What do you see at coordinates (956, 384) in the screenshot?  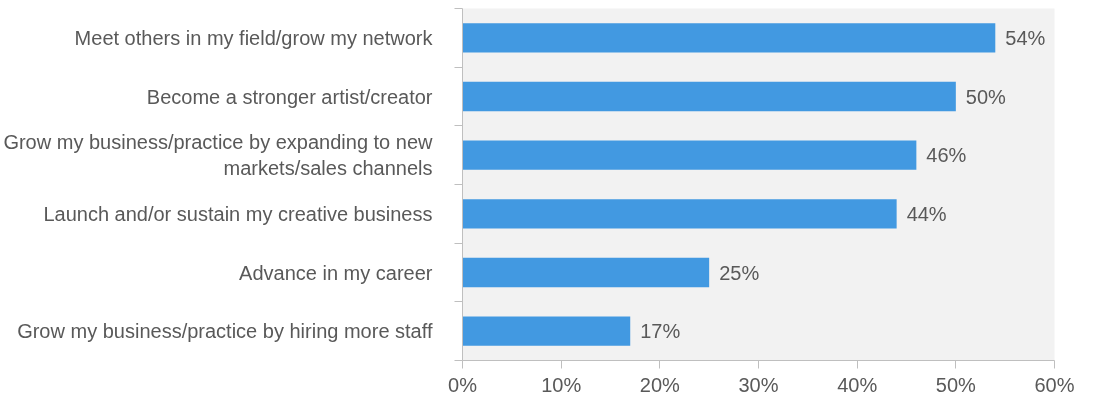 I see `x-tick-label: 50%` at bounding box center [956, 384].